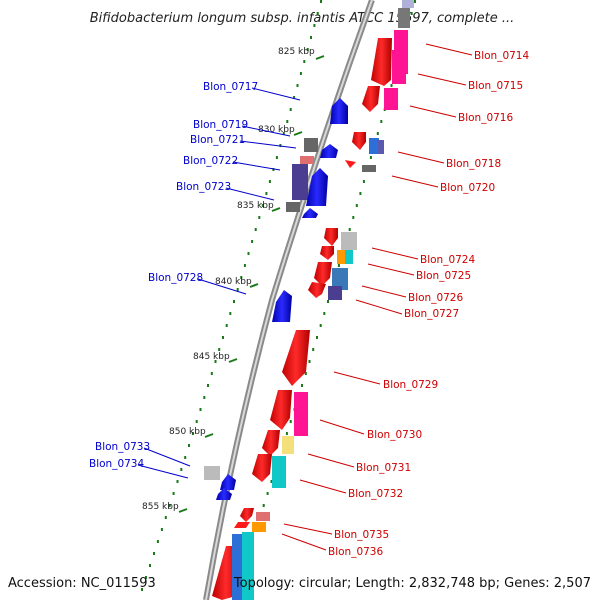  I want to click on gene-Blon_0716-block, so click(391, 99).